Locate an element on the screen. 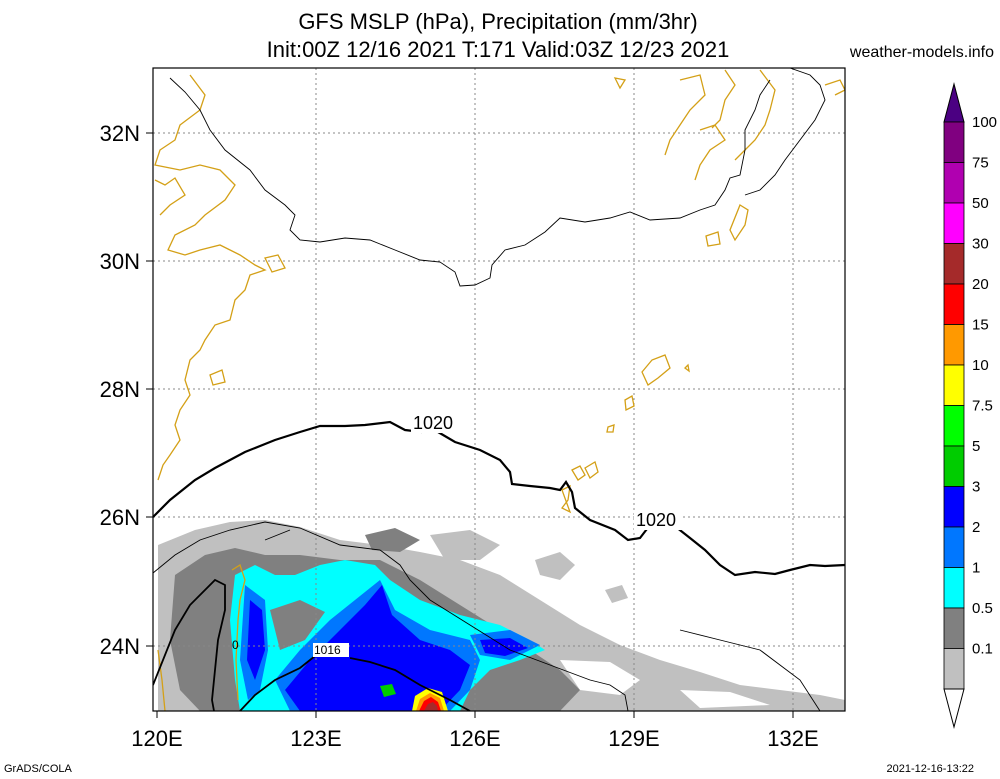 The height and width of the screenshot is (779, 1000). colorbar-label: 50 is located at coordinates (980, 203).